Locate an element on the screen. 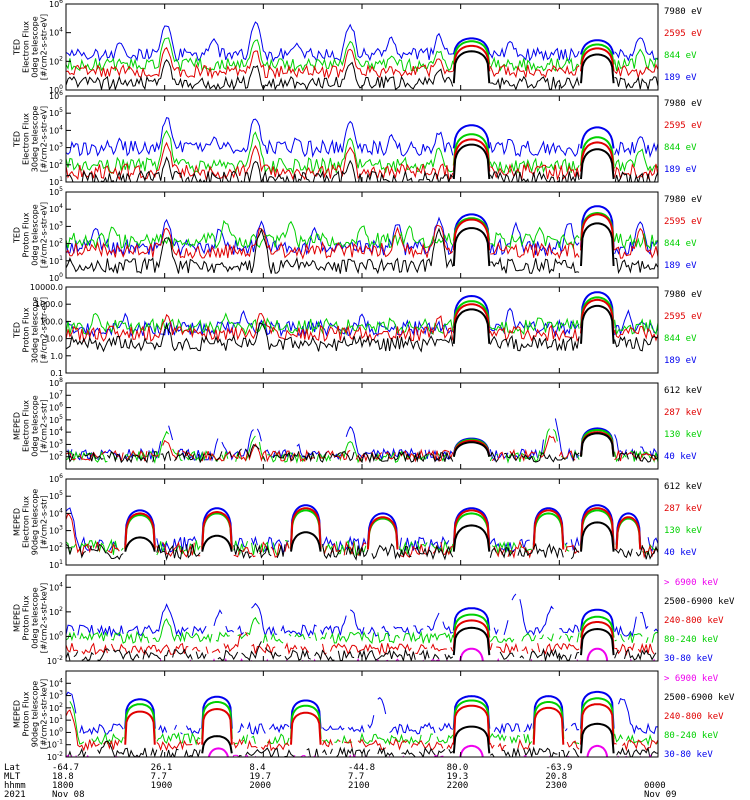 The height and width of the screenshot is (800, 750). footer-value: Nov 08 is located at coordinates (68, 795).